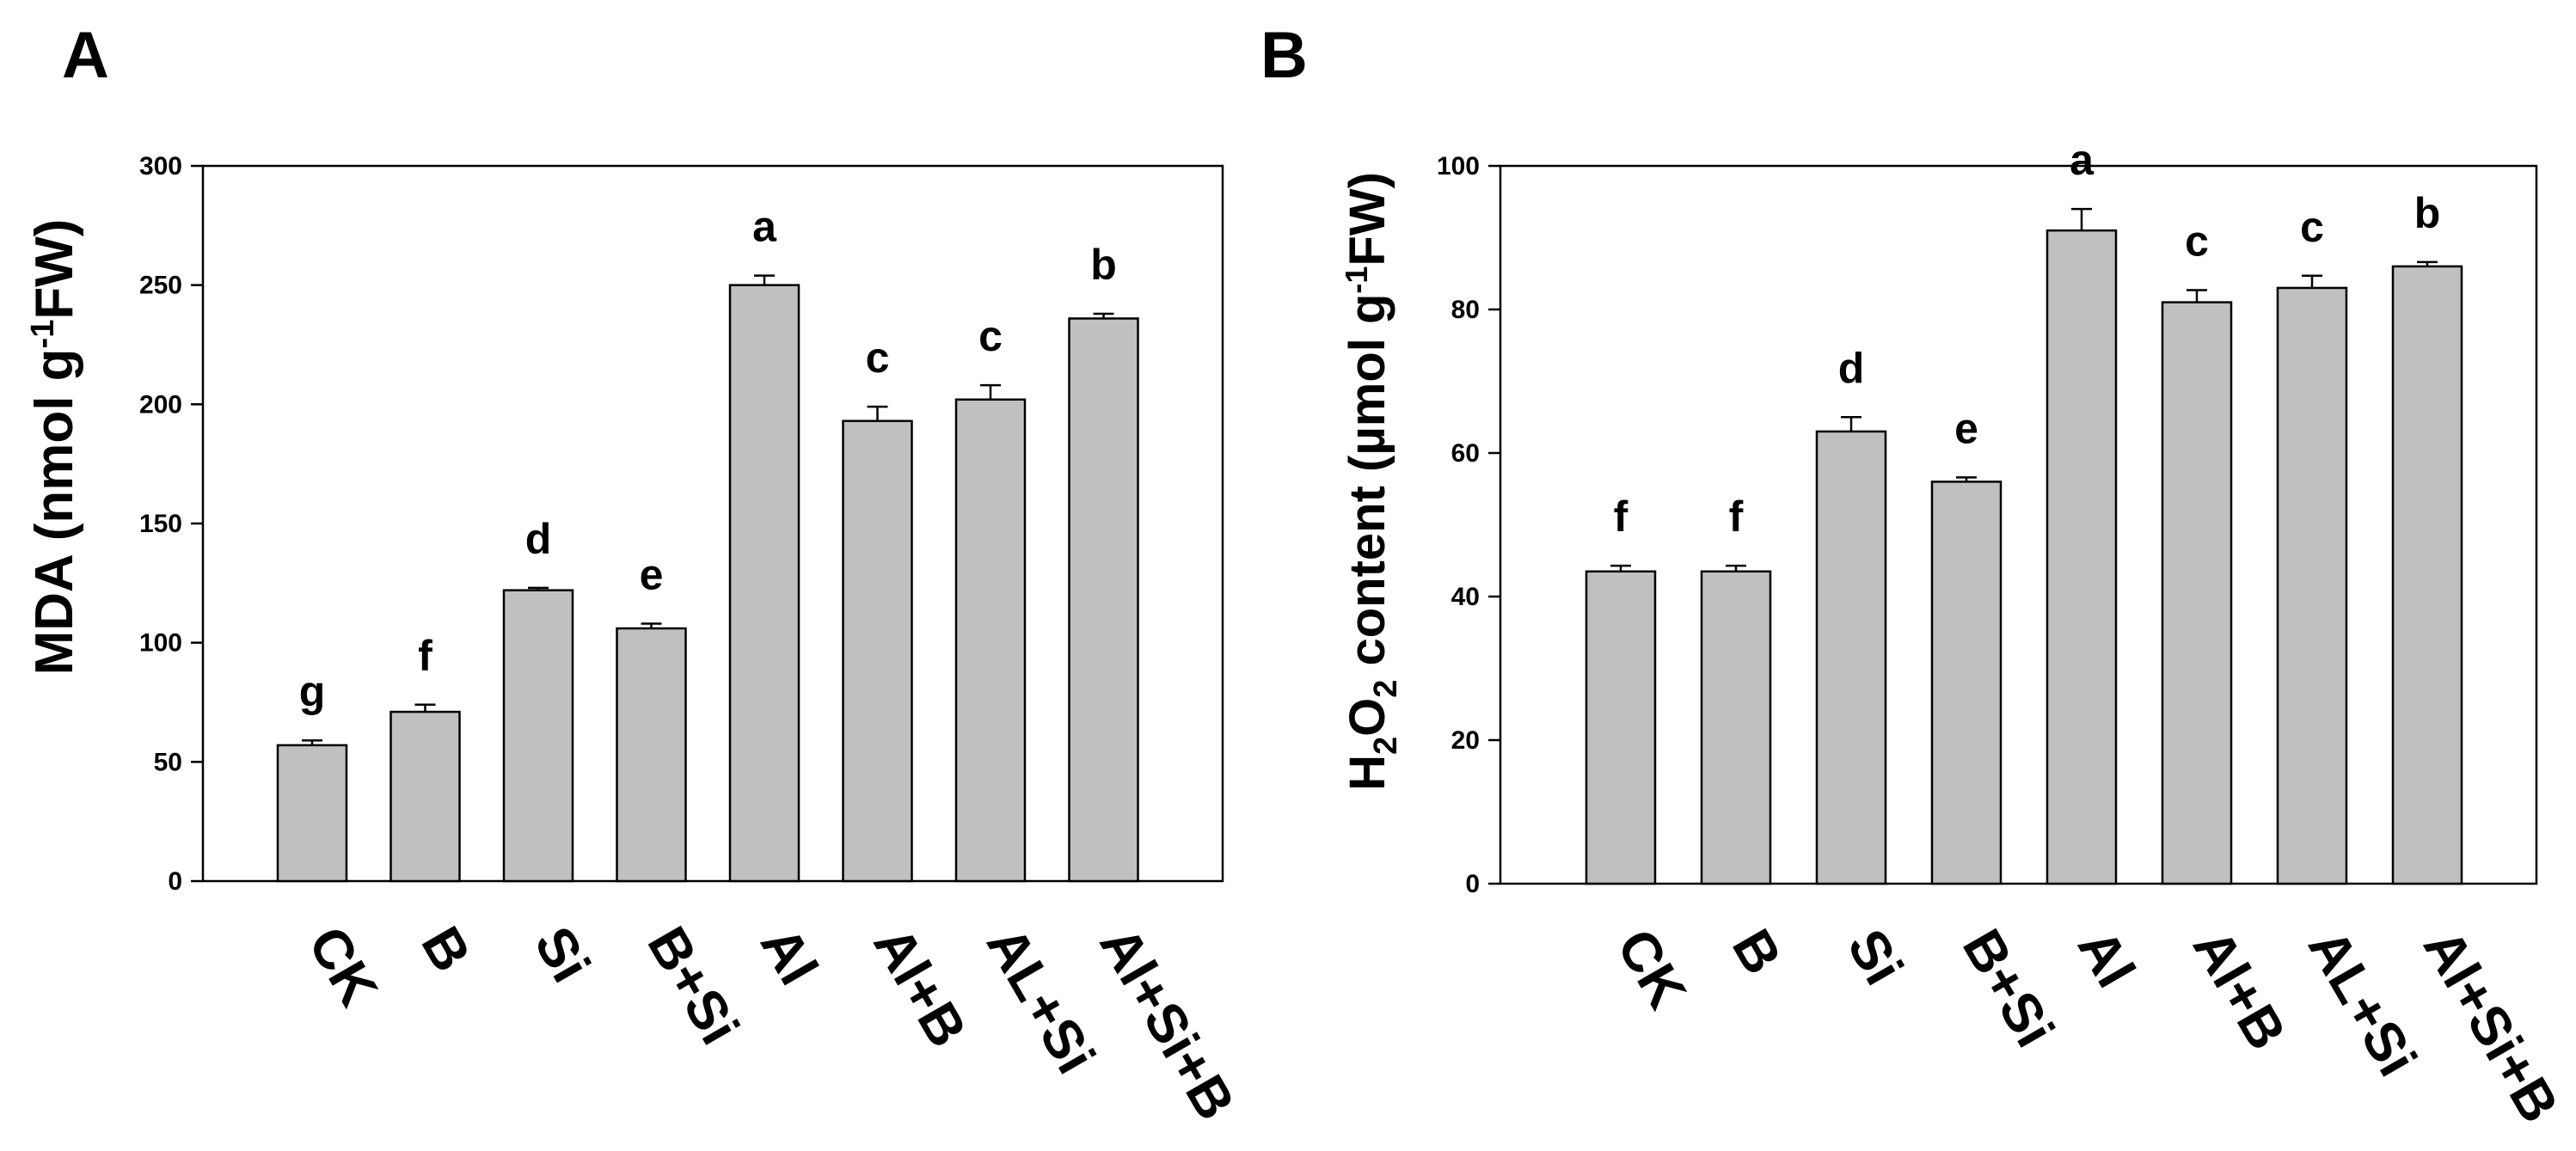  I want to click on x-category-label-b: B+Si, so click(2008, 988).